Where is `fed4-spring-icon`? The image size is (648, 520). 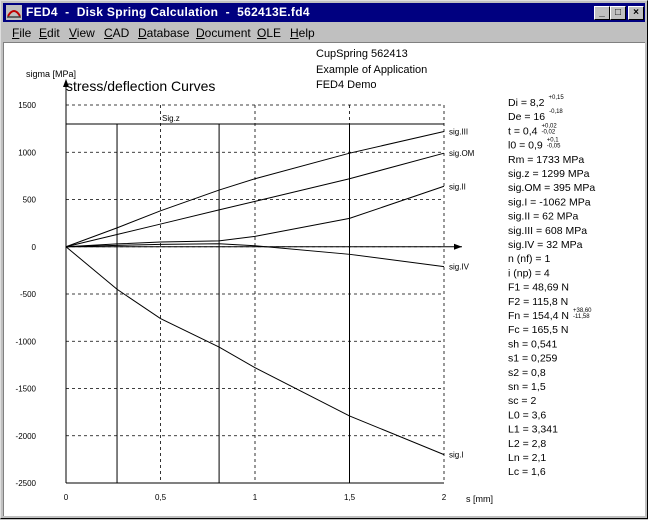 fed4-spring-icon is located at coordinates (14, 12).